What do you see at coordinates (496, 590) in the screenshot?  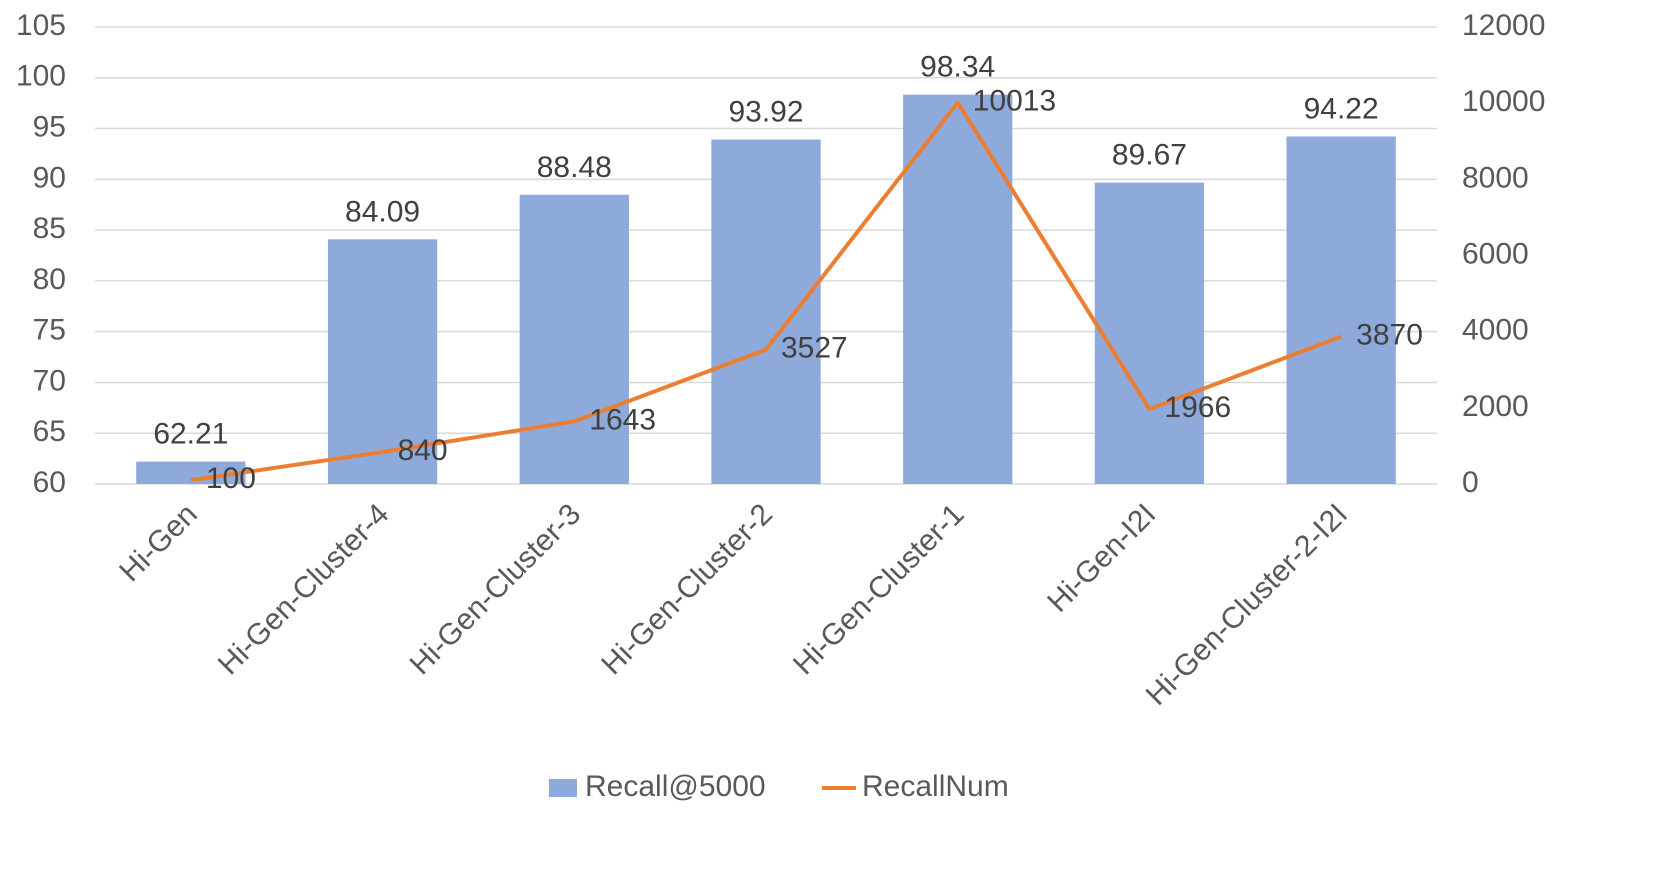 I see `category-label-hi-gen-cluster-3: Hi-Gen-Cluster-3` at bounding box center [496, 590].